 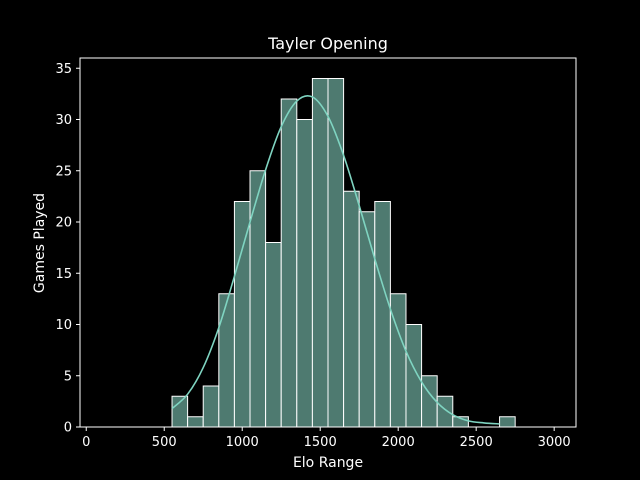 What do you see at coordinates (327, 43) in the screenshot?
I see `chart-title: Tayler Opening` at bounding box center [327, 43].